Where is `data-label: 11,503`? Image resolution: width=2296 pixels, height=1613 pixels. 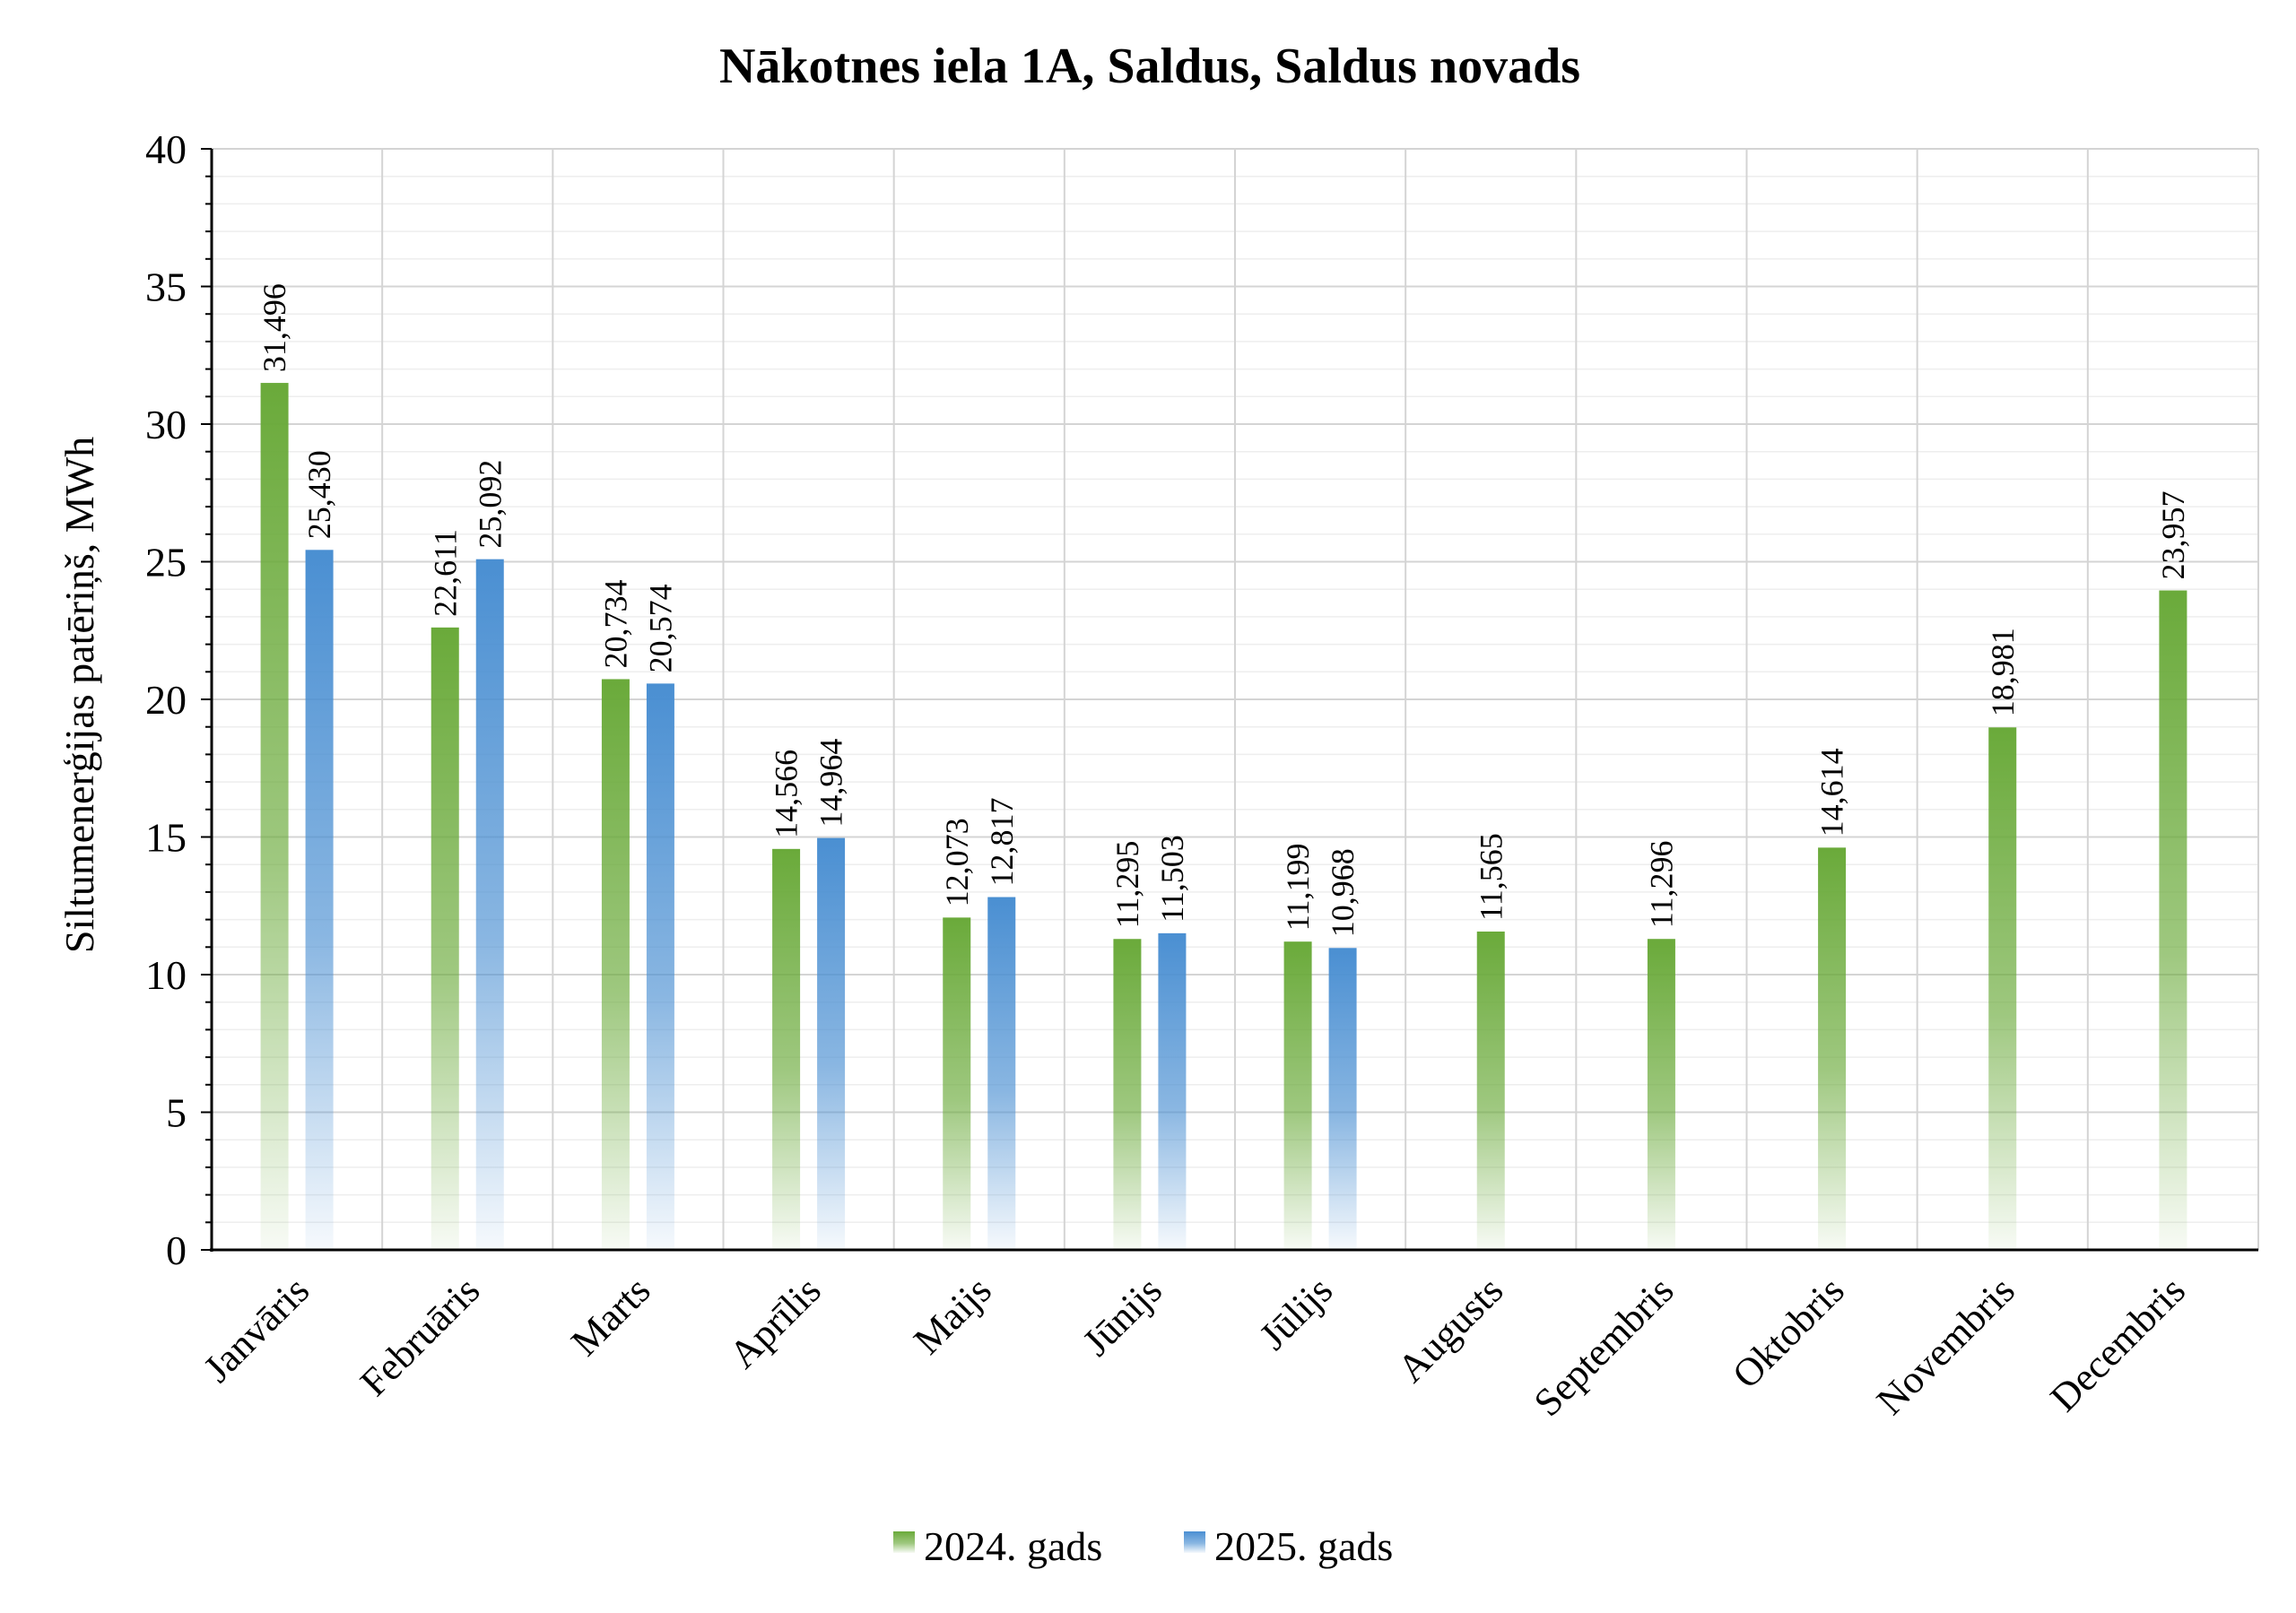
data-label: 11,503 is located at coordinates (1172, 879).